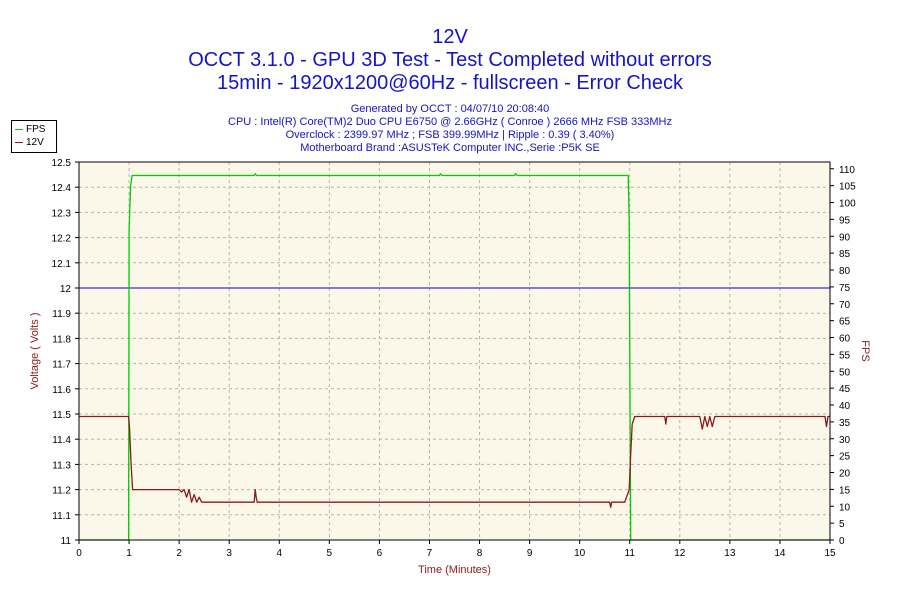  What do you see at coordinates (845, 237) in the screenshot?
I see `y-right-tick-label: 90` at bounding box center [845, 237].